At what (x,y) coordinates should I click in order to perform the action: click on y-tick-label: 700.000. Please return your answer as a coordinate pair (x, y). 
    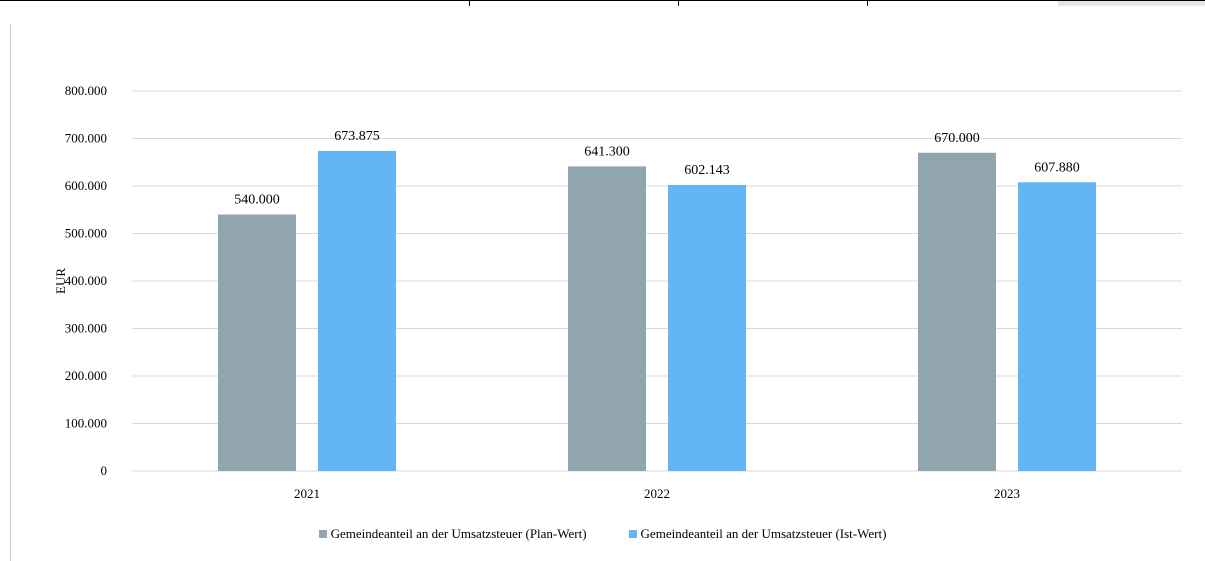
    Looking at the image, I should click on (86, 138).